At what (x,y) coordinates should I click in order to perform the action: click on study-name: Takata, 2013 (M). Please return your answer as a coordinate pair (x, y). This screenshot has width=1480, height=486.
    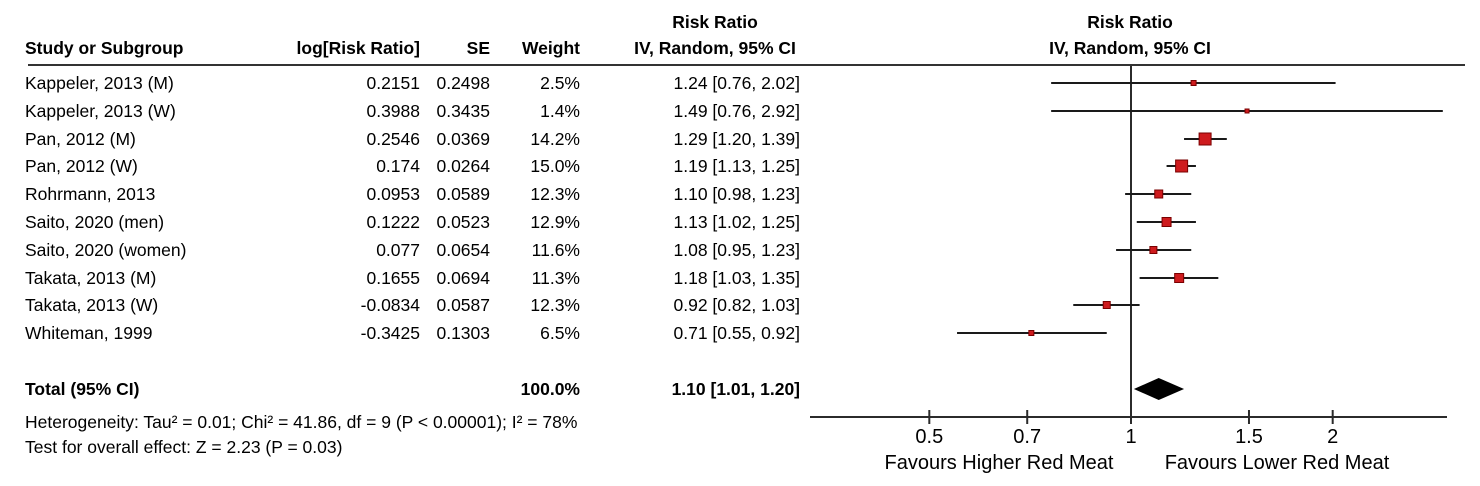
    Looking at the image, I should click on (91, 278).